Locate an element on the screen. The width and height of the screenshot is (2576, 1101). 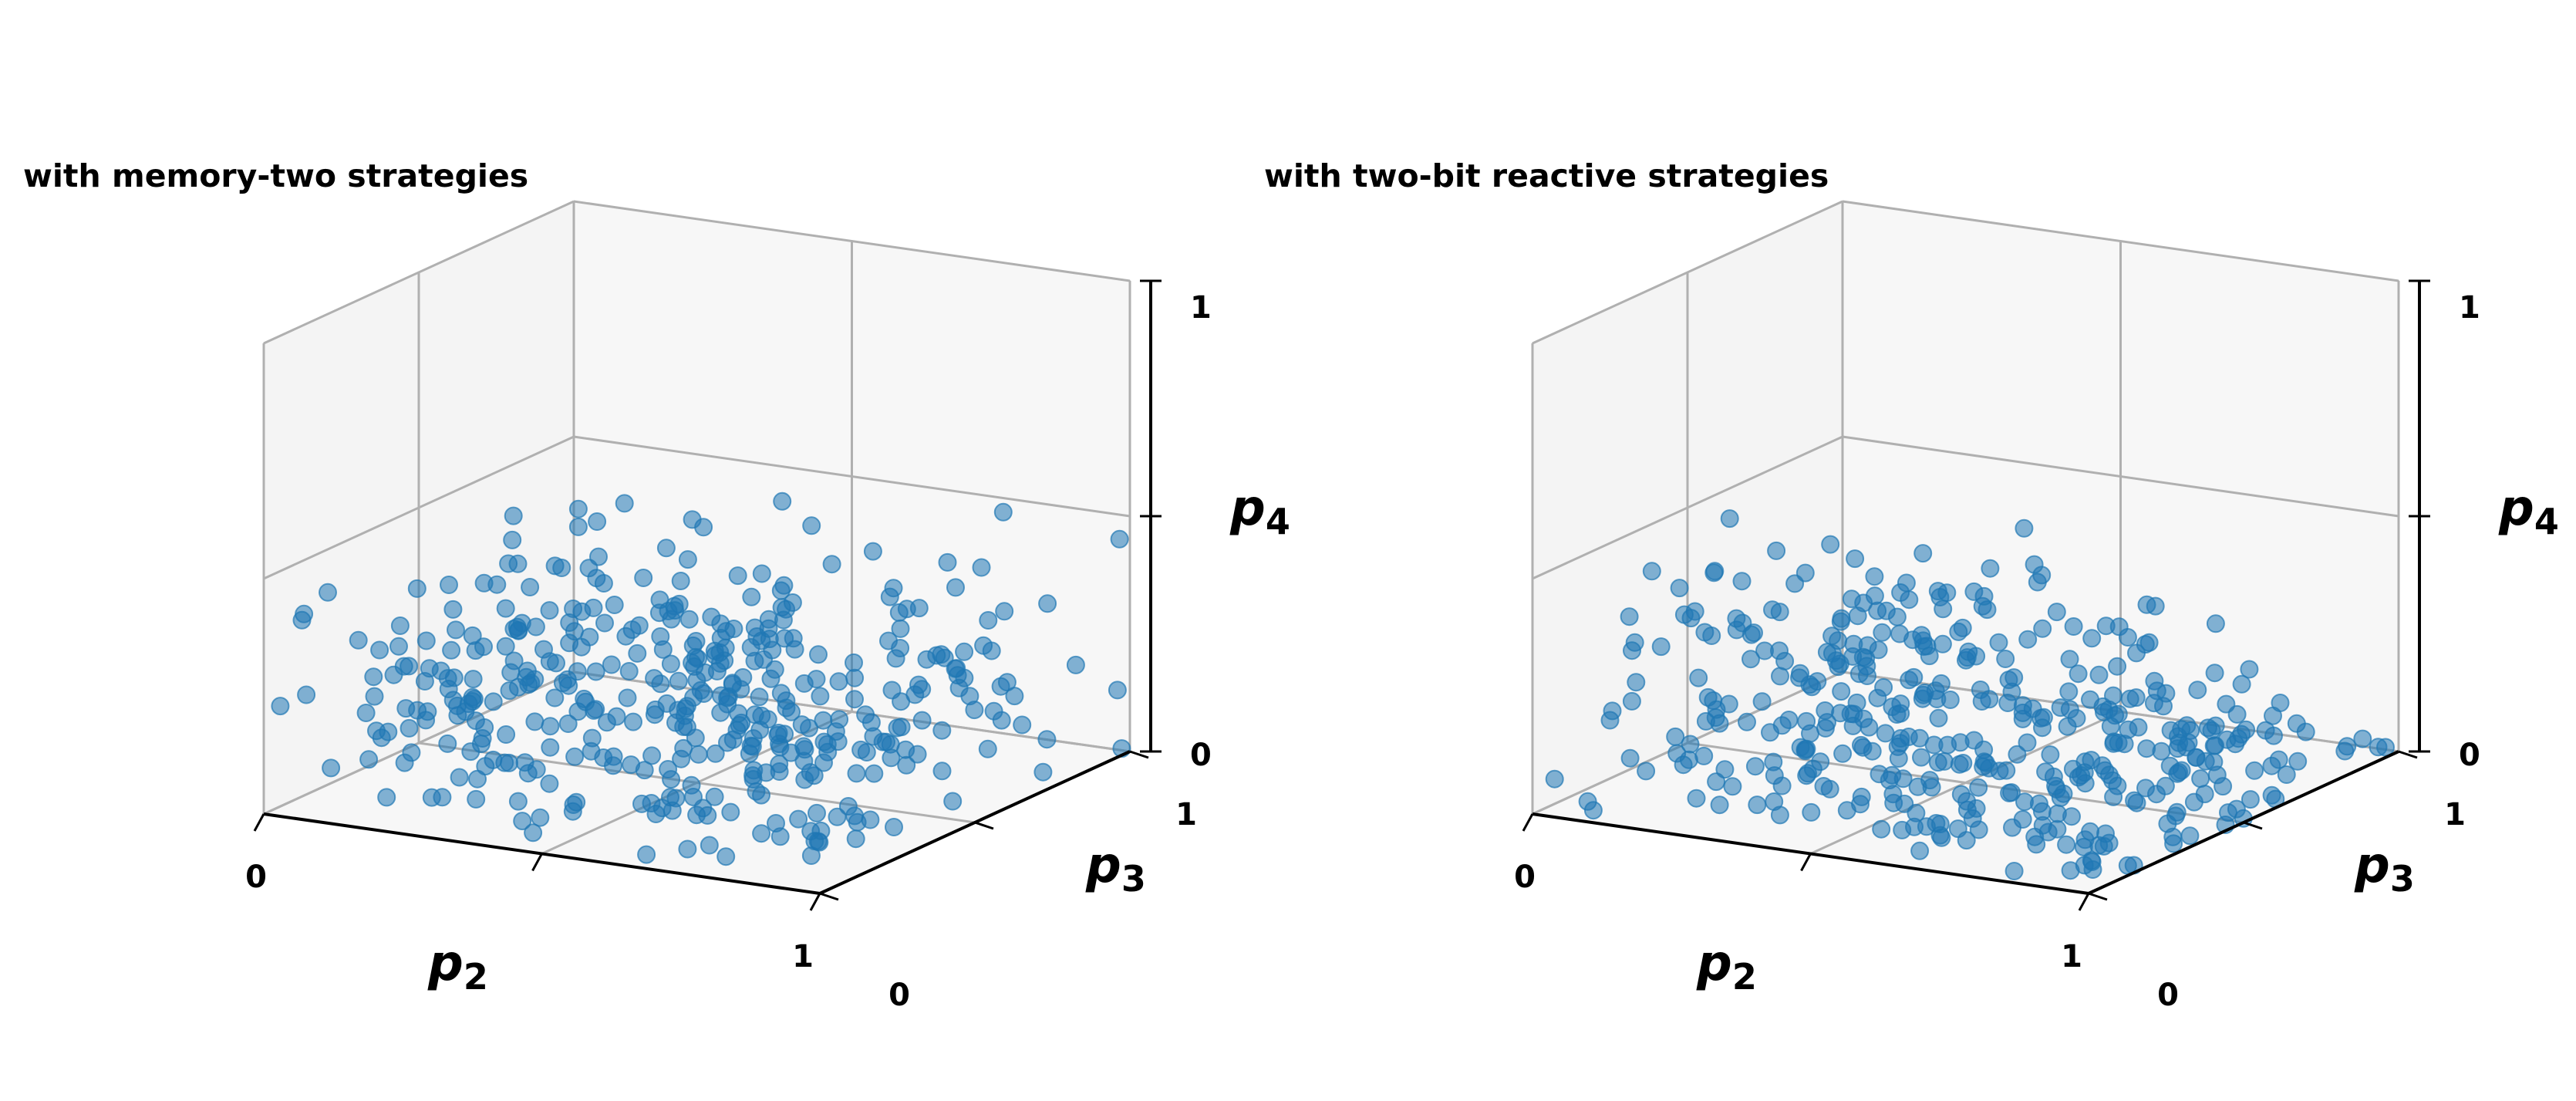
x-axis-label-subscript: 2 is located at coordinates (1744, 977).